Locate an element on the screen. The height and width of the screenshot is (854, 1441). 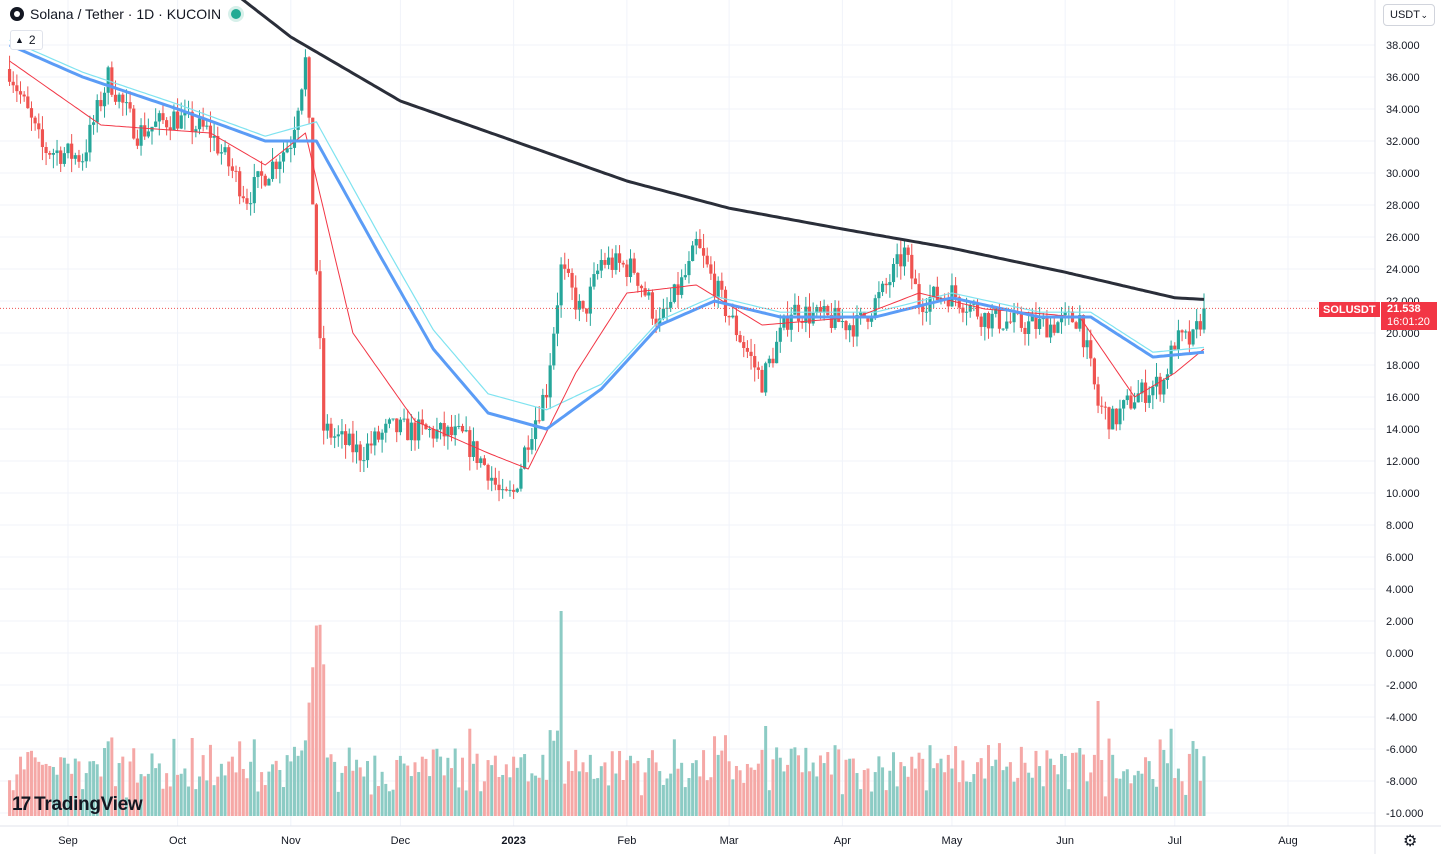
currency-selector: USDT ⌄ is located at coordinates (1409, 15).